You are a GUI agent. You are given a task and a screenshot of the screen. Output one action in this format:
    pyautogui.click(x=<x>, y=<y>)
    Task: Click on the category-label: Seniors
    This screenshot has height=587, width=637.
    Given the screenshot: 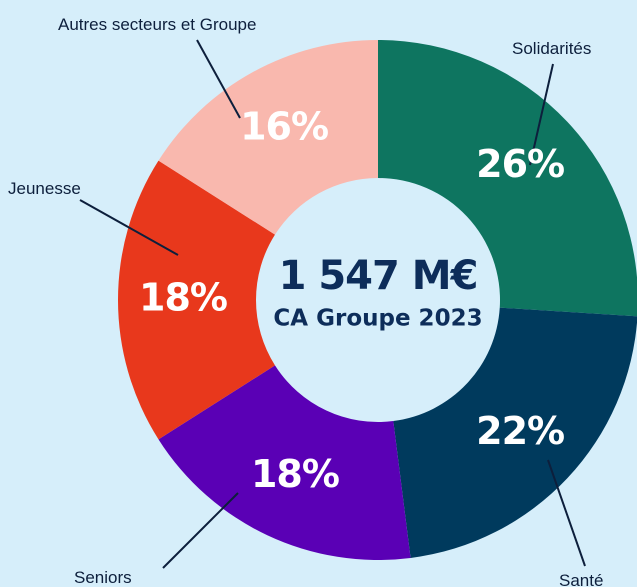 What is the action you would take?
    pyautogui.click(x=103, y=577)
    